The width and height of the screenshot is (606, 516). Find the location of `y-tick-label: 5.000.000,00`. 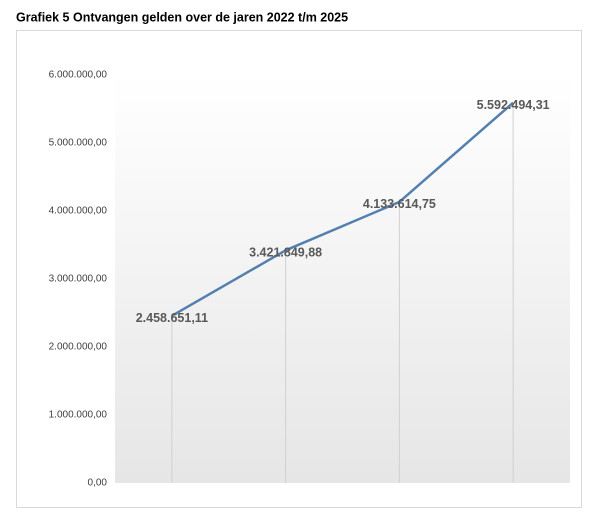

y-tick-label: 5.000.000,00 is located at coordinates (78, 143).